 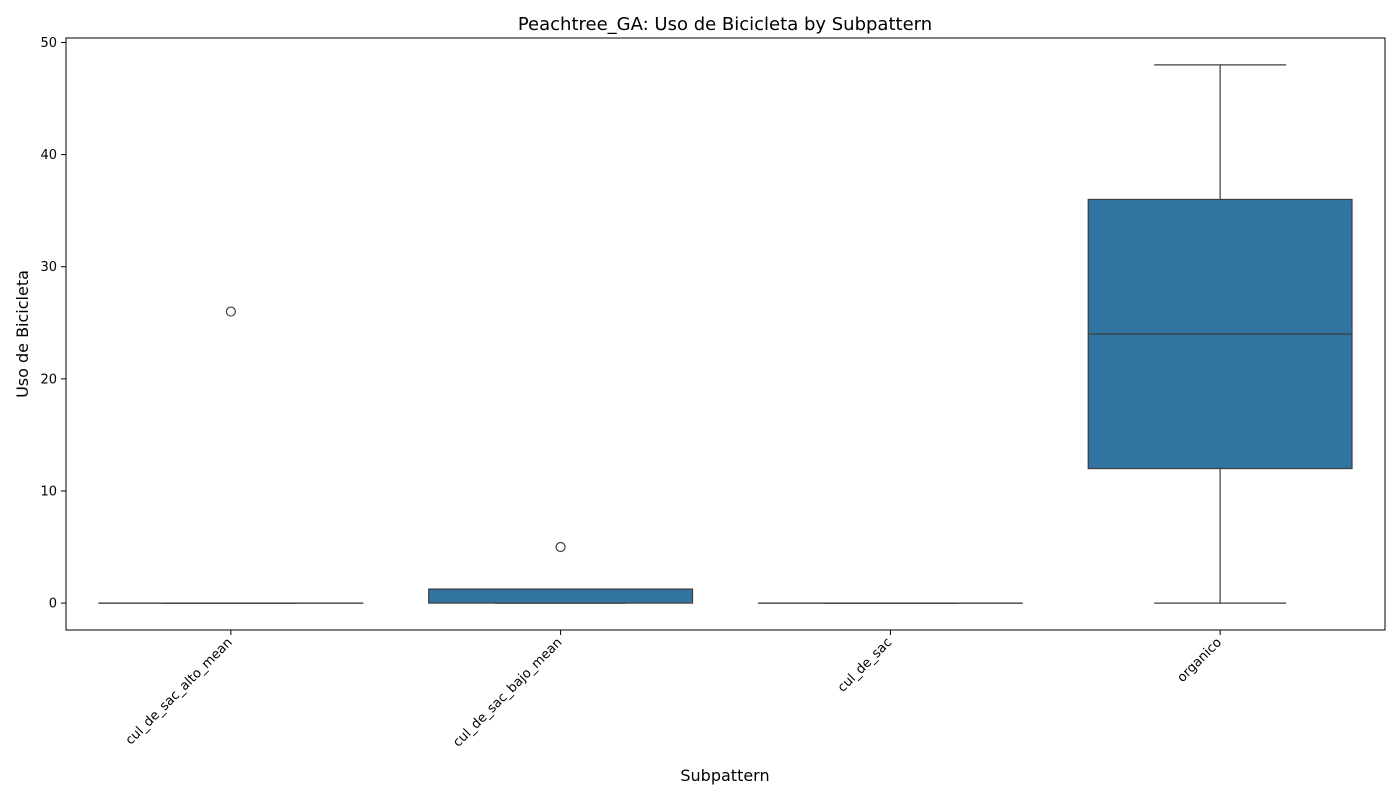 What do you see at coordinates (561, 596) in the screenshot?
I see `iqr-box` at bounding box center [561, 596].